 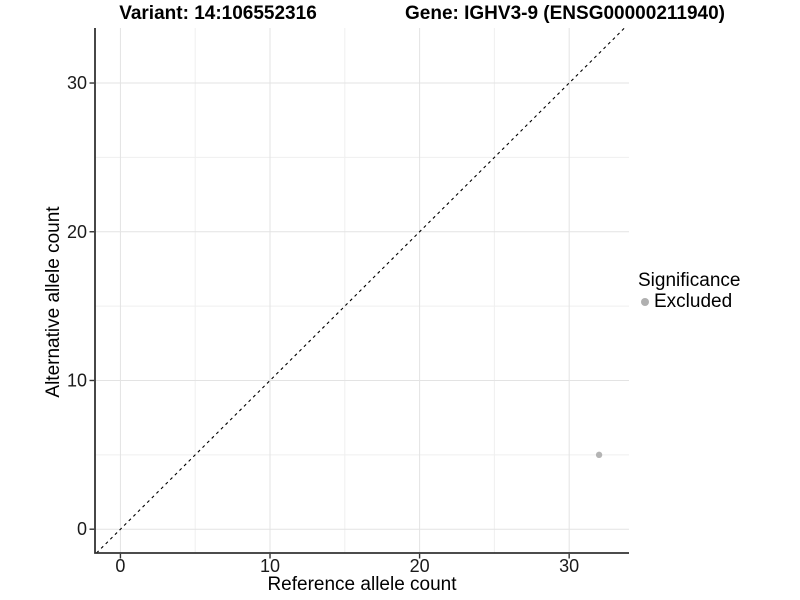 I want to click on plot-title-gene: Gene: IGHV3-9 (ENSG00000211940), so click(x=565, y=13).